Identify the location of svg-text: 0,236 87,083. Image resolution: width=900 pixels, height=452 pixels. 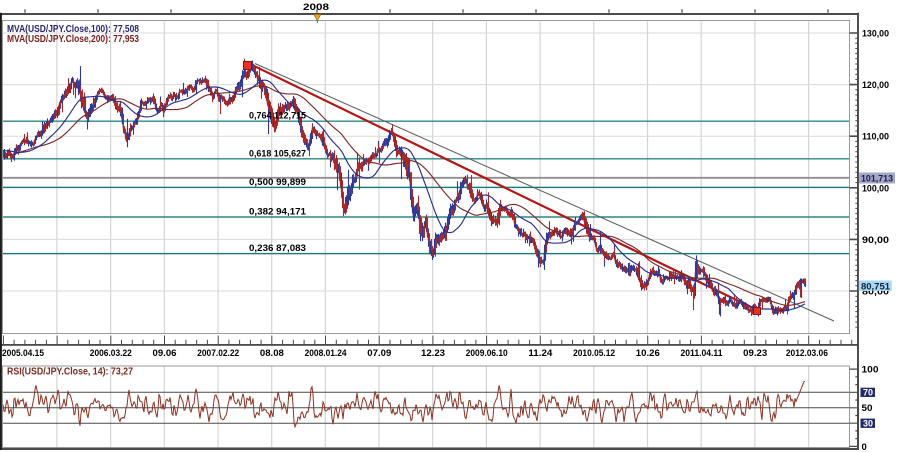
(277, 248).